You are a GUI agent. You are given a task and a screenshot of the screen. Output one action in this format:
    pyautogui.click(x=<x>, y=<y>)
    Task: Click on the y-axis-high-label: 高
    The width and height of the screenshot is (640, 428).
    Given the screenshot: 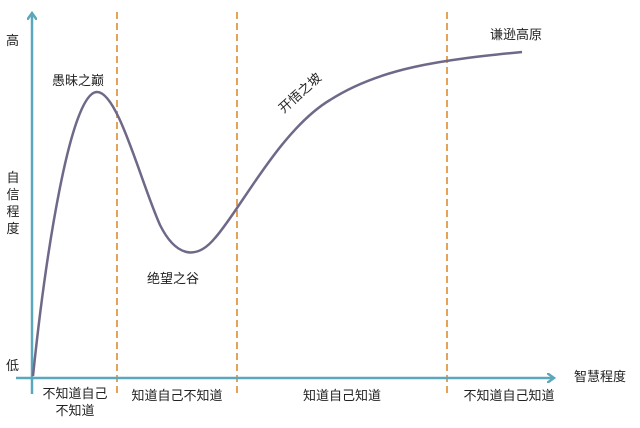 What is the action you would take?
    pyautogui.click(x=13, y=41)
    